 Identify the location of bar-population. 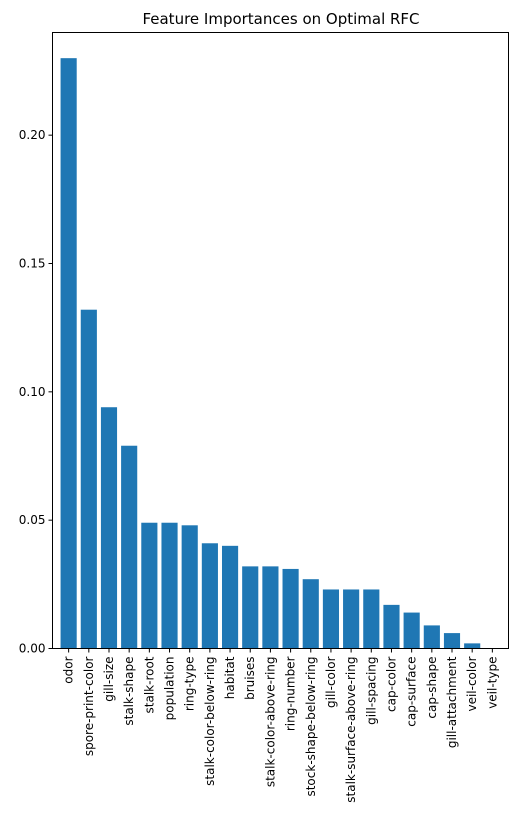
(169, 585).